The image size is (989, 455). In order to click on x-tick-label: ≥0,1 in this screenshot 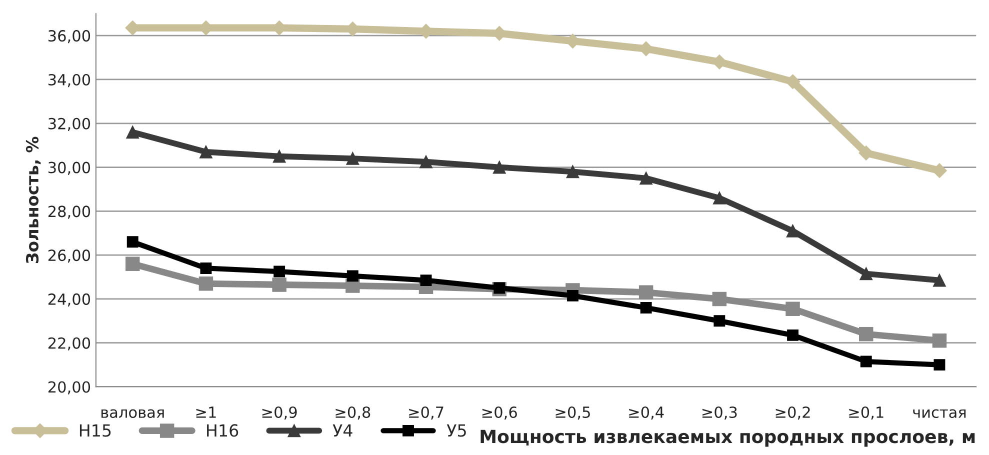, I will do `click(866, 413)`.